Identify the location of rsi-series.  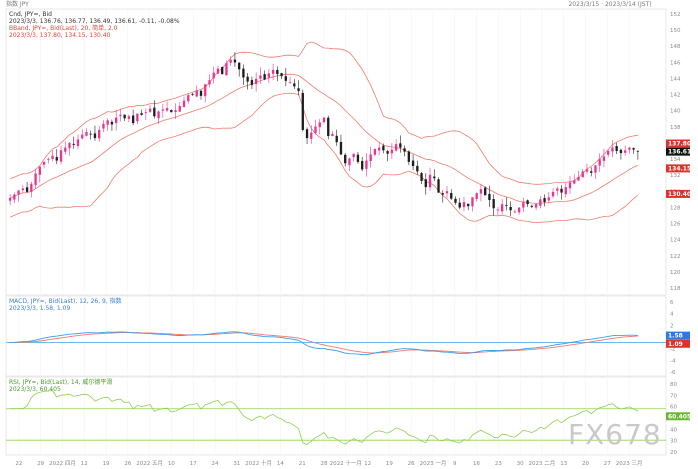
(336, 418).